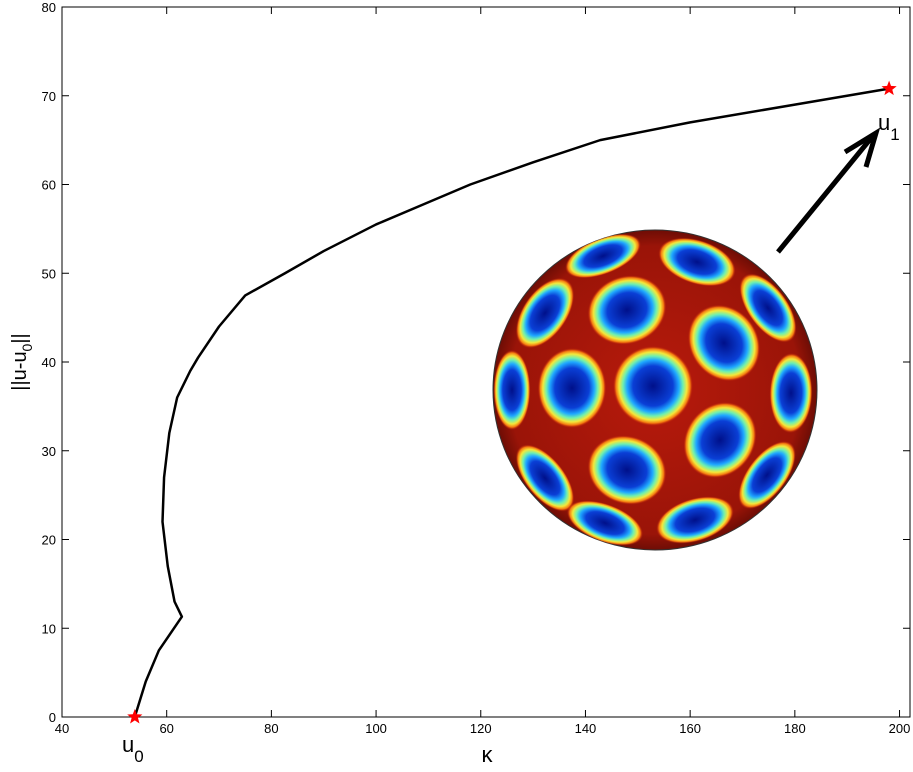 The width and height of the screenshot is (913, 772). Describe the element at coordinates (825, 194) in the screenshot. I see `arrow` at that location.